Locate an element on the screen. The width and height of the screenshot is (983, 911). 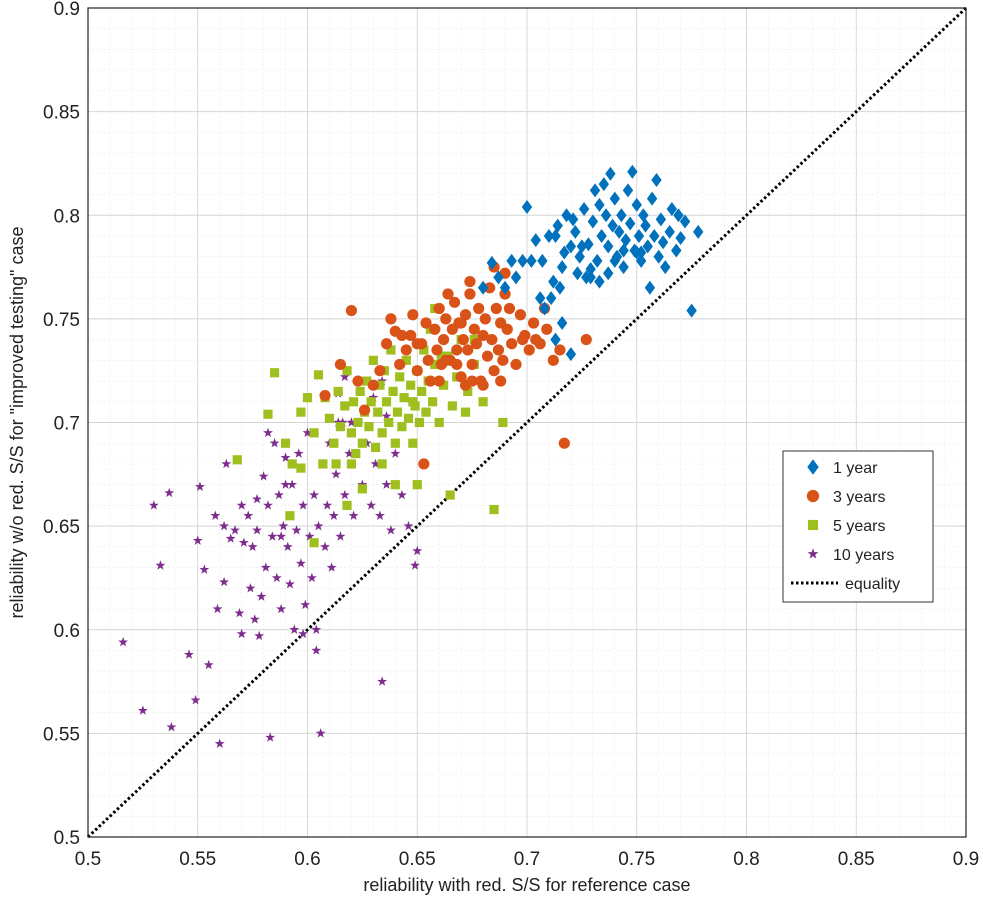
legend: 1 year 3 years 5 years 10 years equality is located at coordinates (858, 526).